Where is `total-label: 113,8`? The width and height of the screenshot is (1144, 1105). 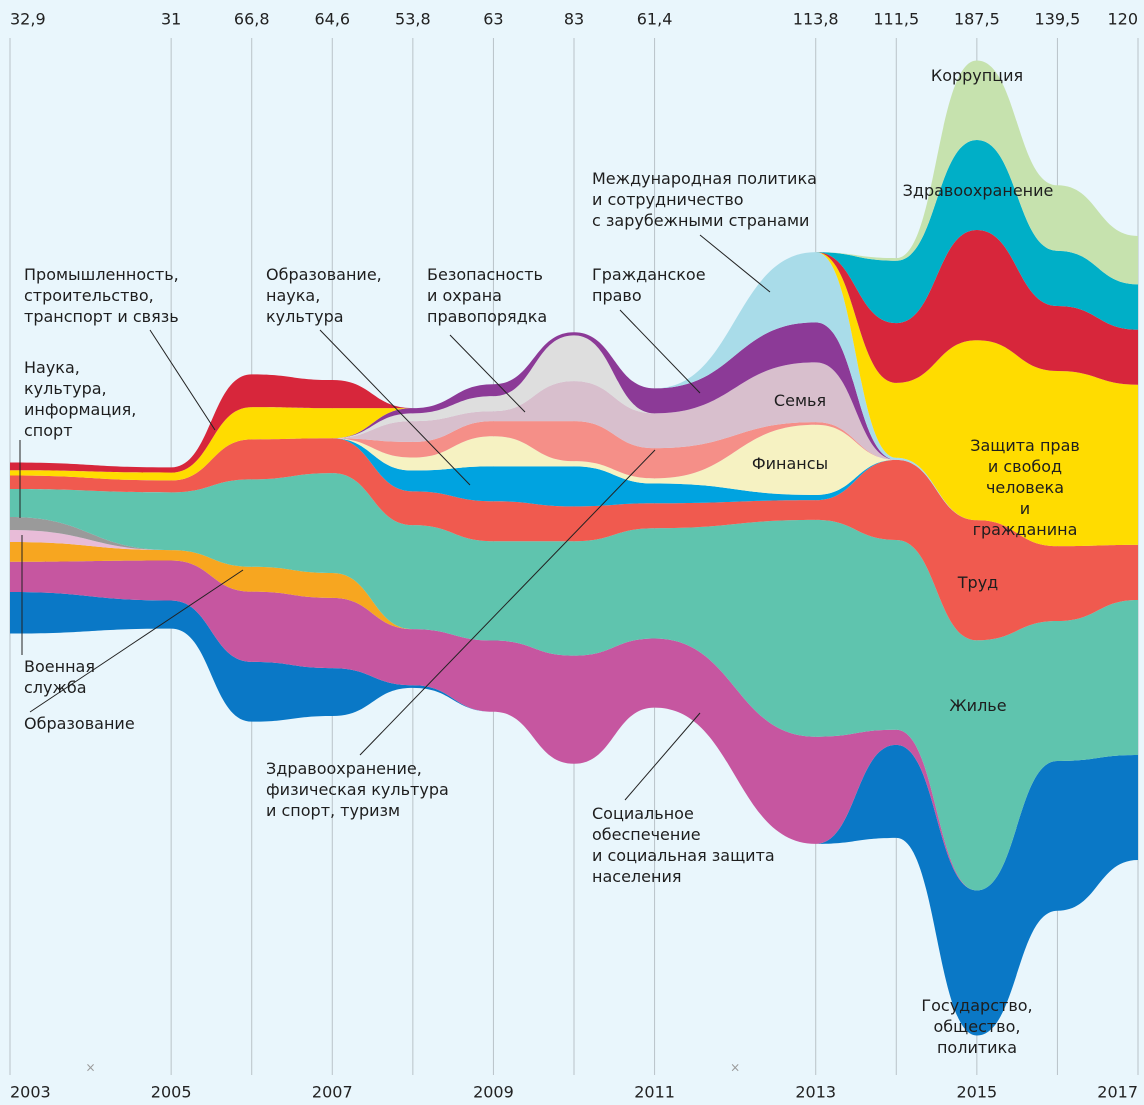
total-label: 113,8 is located at coordinates (816, 19).